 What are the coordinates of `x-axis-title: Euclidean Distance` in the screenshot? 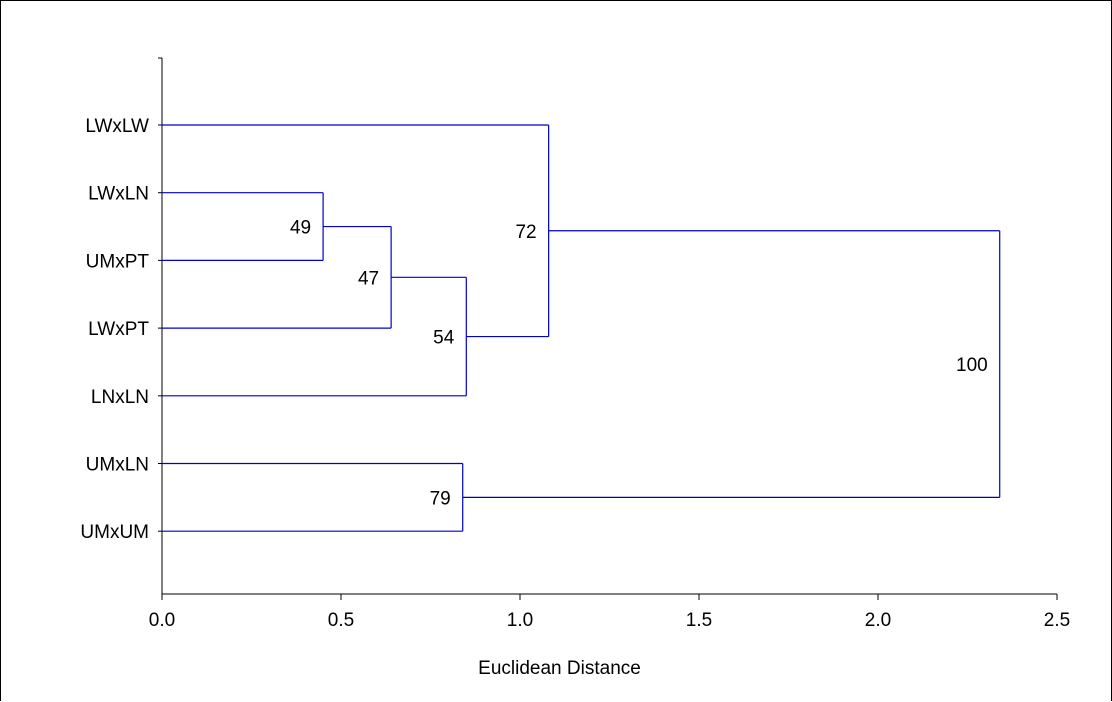 It's located at (559, 668).